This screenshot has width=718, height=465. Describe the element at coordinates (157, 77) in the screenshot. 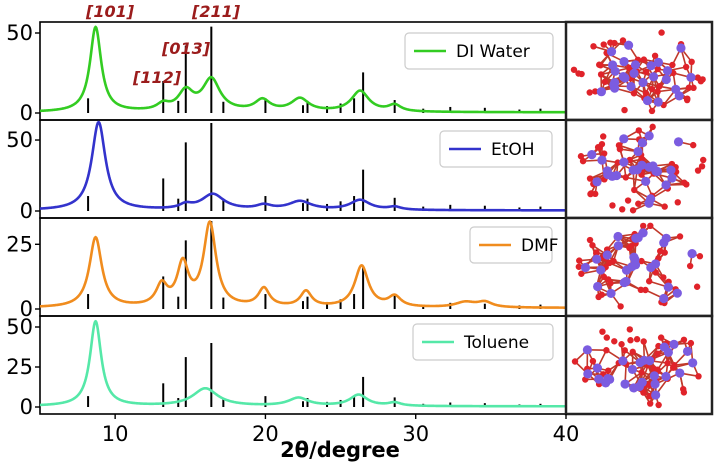

I see `miller-index-label: [112]` at that location.